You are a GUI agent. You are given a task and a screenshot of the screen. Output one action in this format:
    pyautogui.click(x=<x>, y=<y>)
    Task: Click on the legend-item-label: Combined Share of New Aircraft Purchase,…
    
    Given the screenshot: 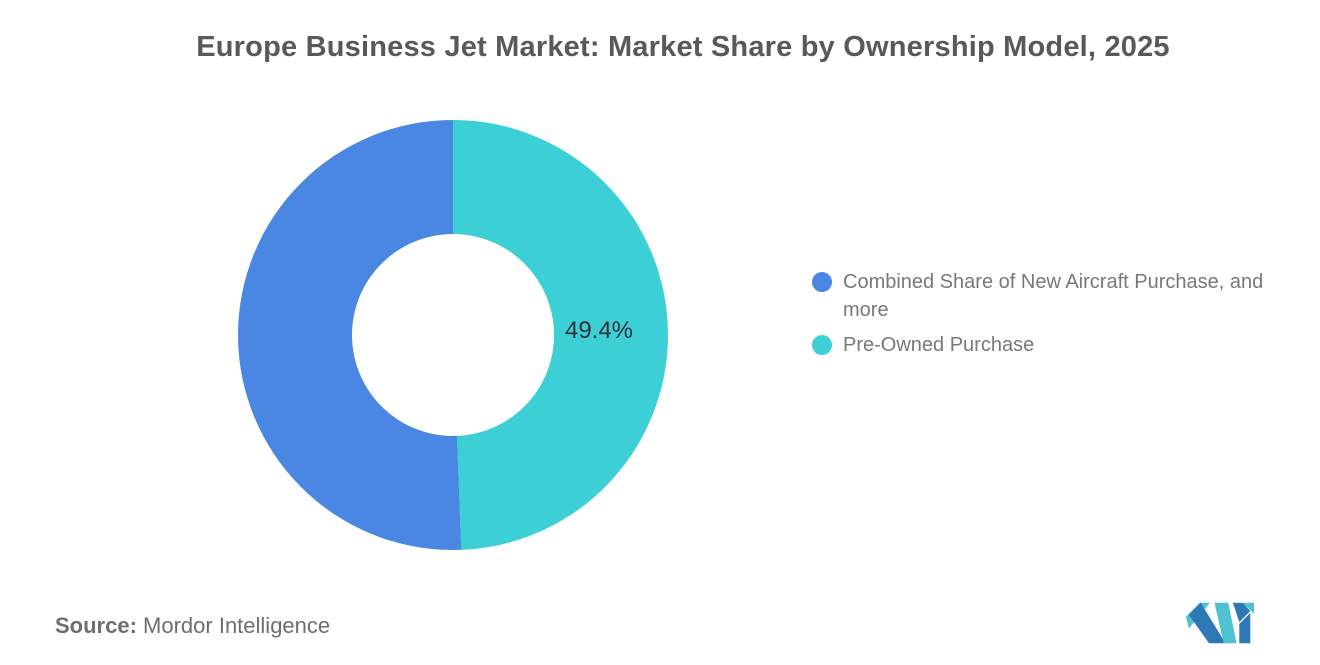 What is the action you would take?
    pyautogui.click(x=1053, y=296)
    